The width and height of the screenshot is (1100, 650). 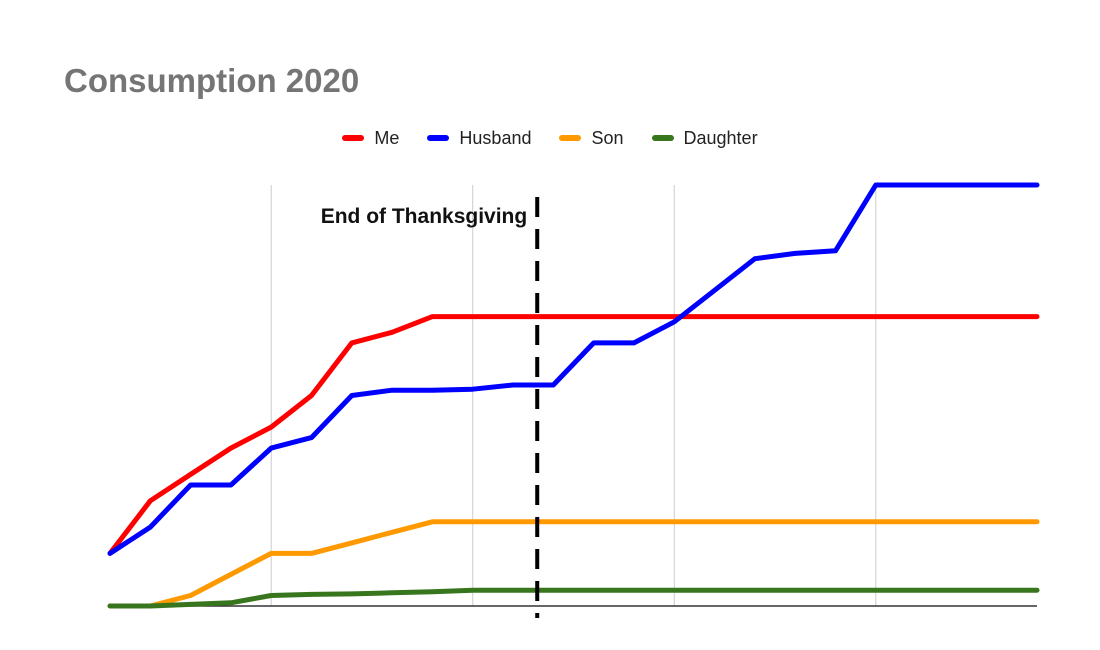 I want to click on legend-item-son: Son, so click(x=591, y=138).